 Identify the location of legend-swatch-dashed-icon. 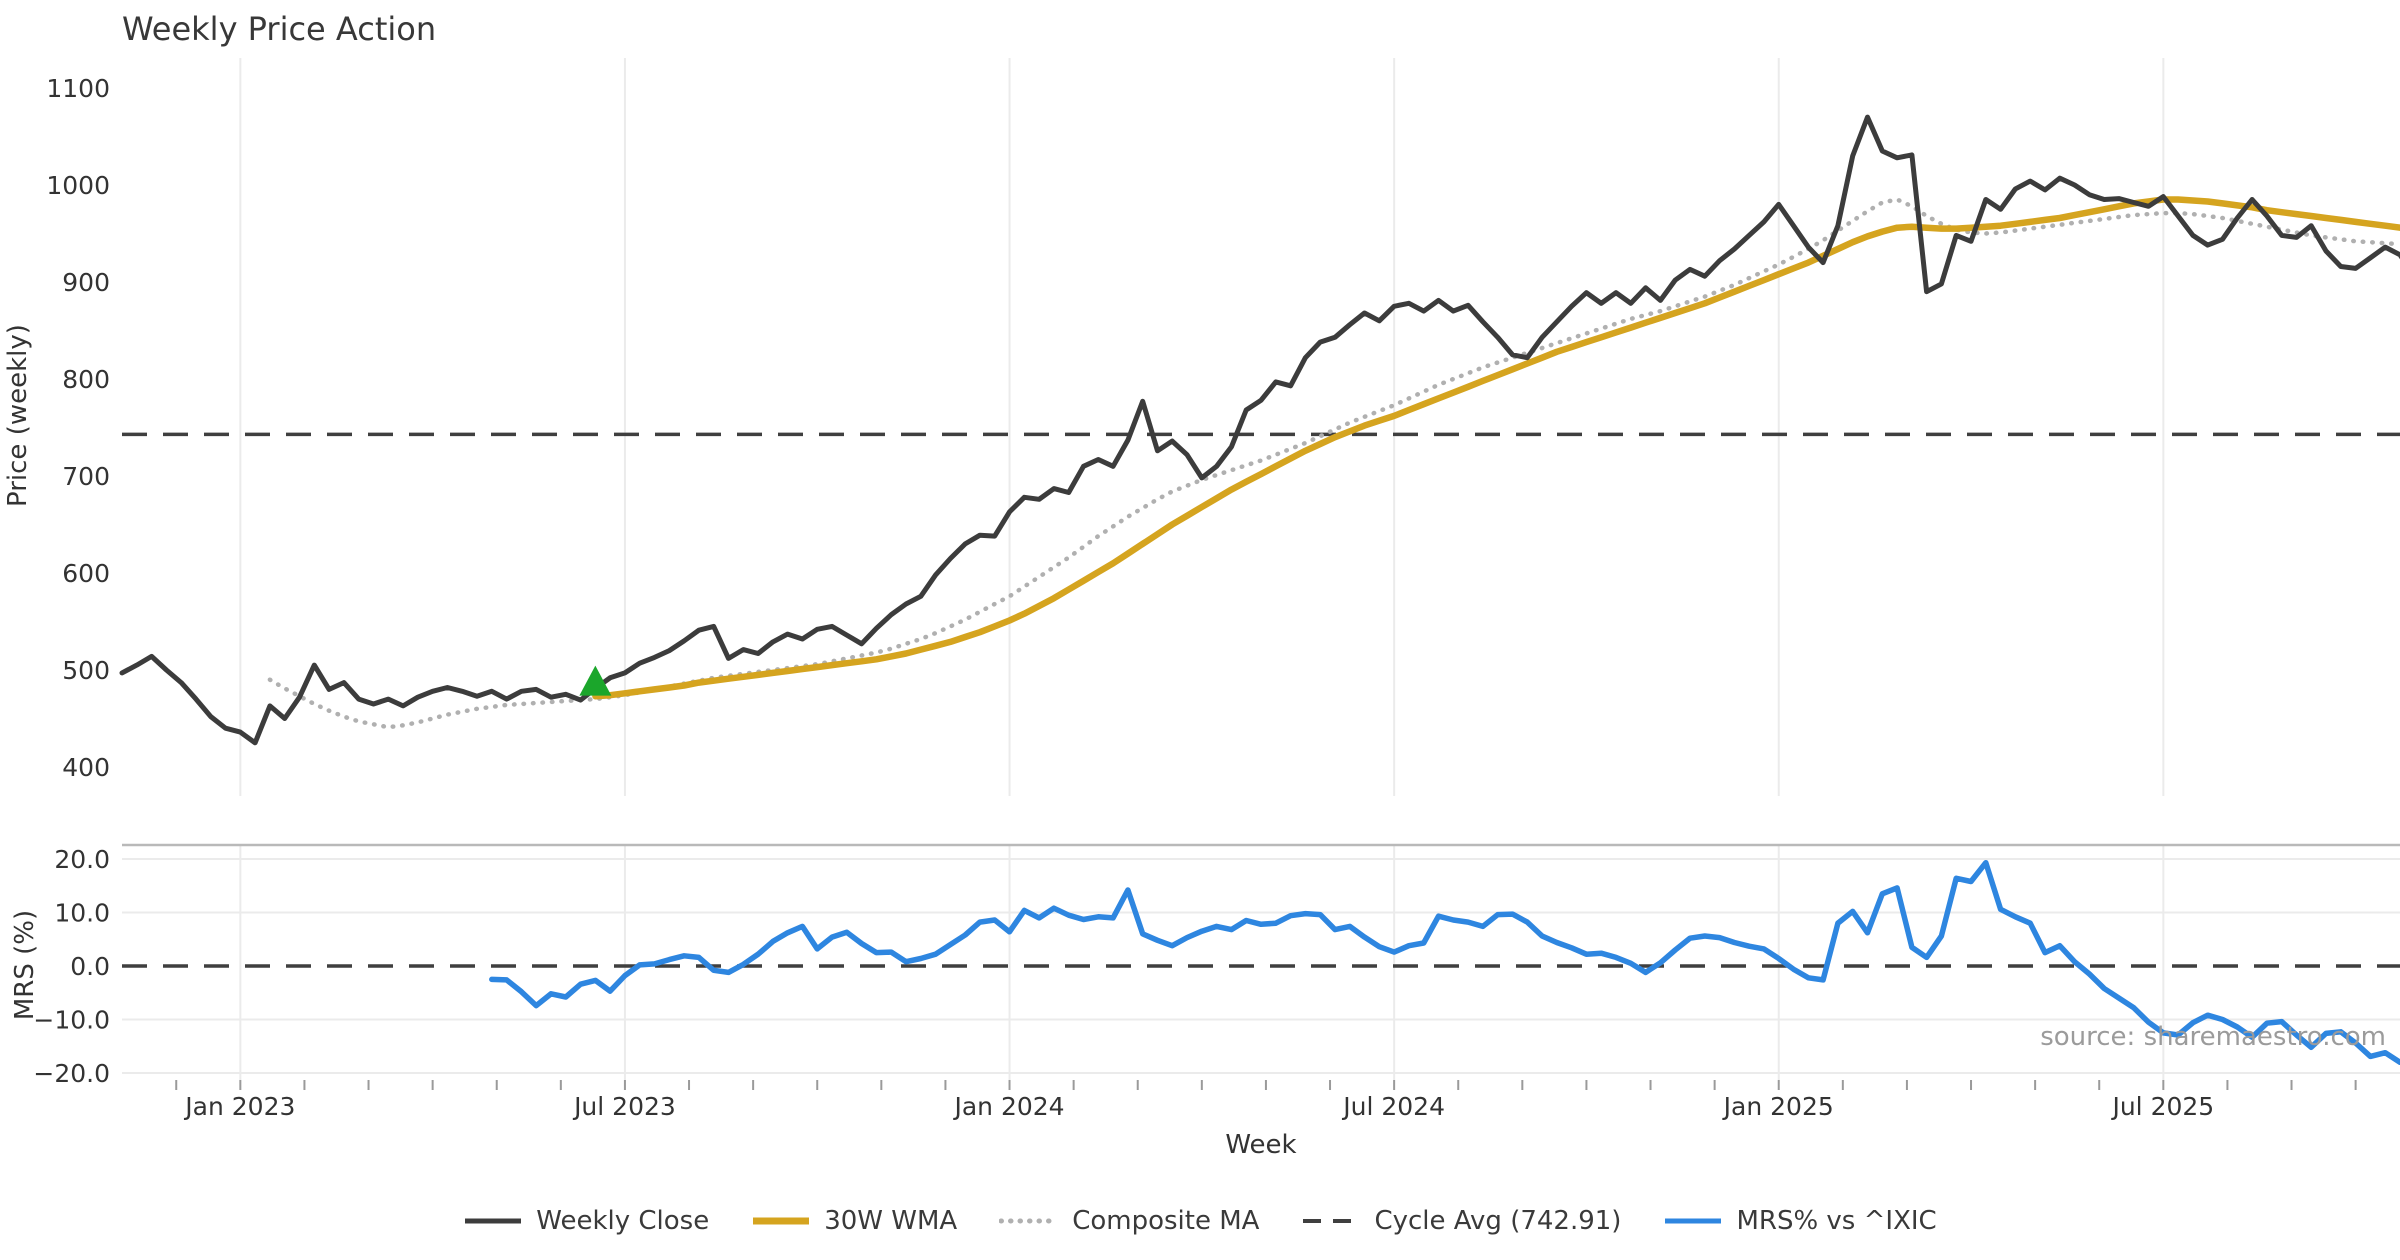
(1331, 1221).